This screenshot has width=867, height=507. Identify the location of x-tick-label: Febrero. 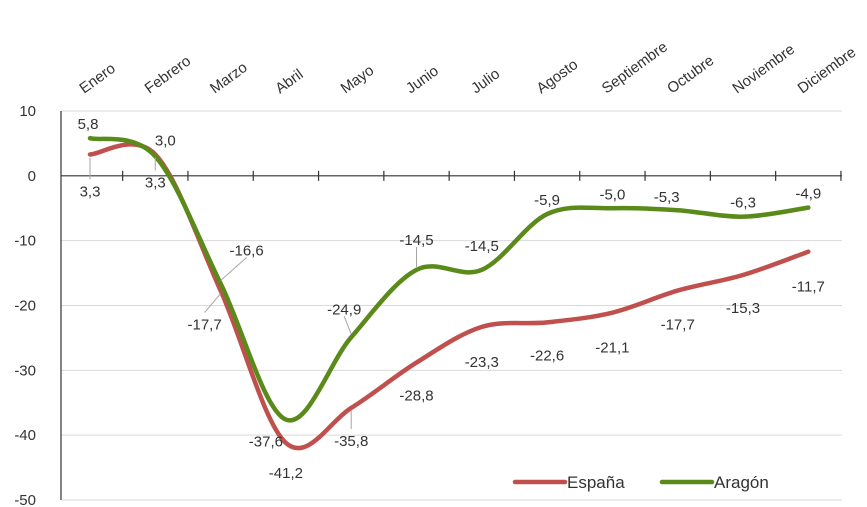
(168, 75).